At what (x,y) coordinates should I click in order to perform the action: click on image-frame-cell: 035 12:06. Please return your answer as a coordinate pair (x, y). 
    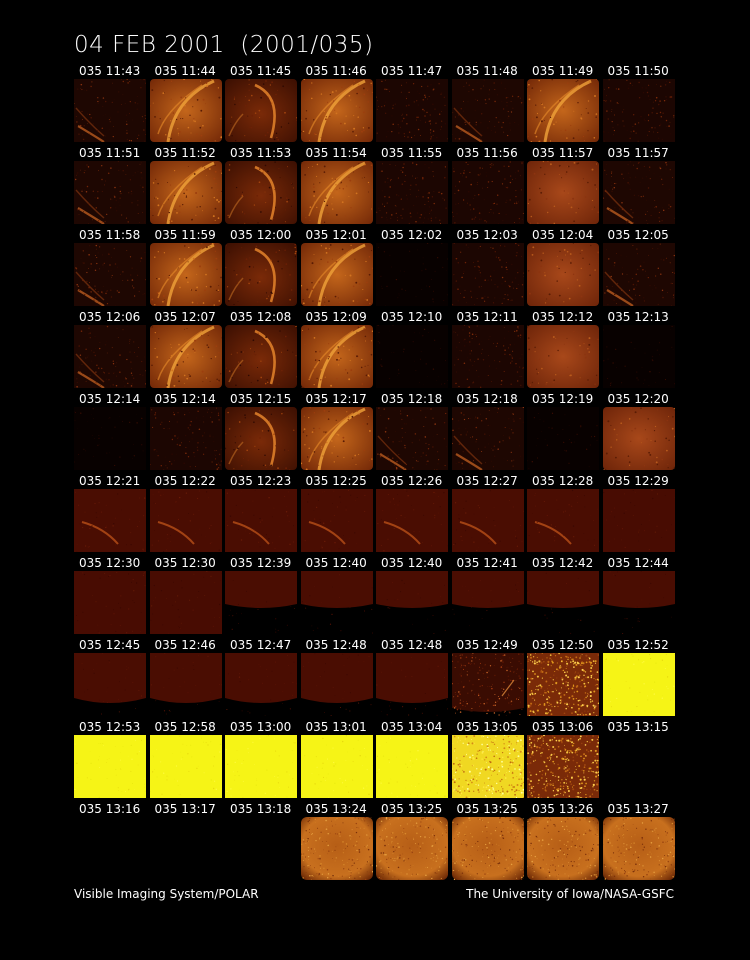
    Looking at the image, I should click on (111, 350).